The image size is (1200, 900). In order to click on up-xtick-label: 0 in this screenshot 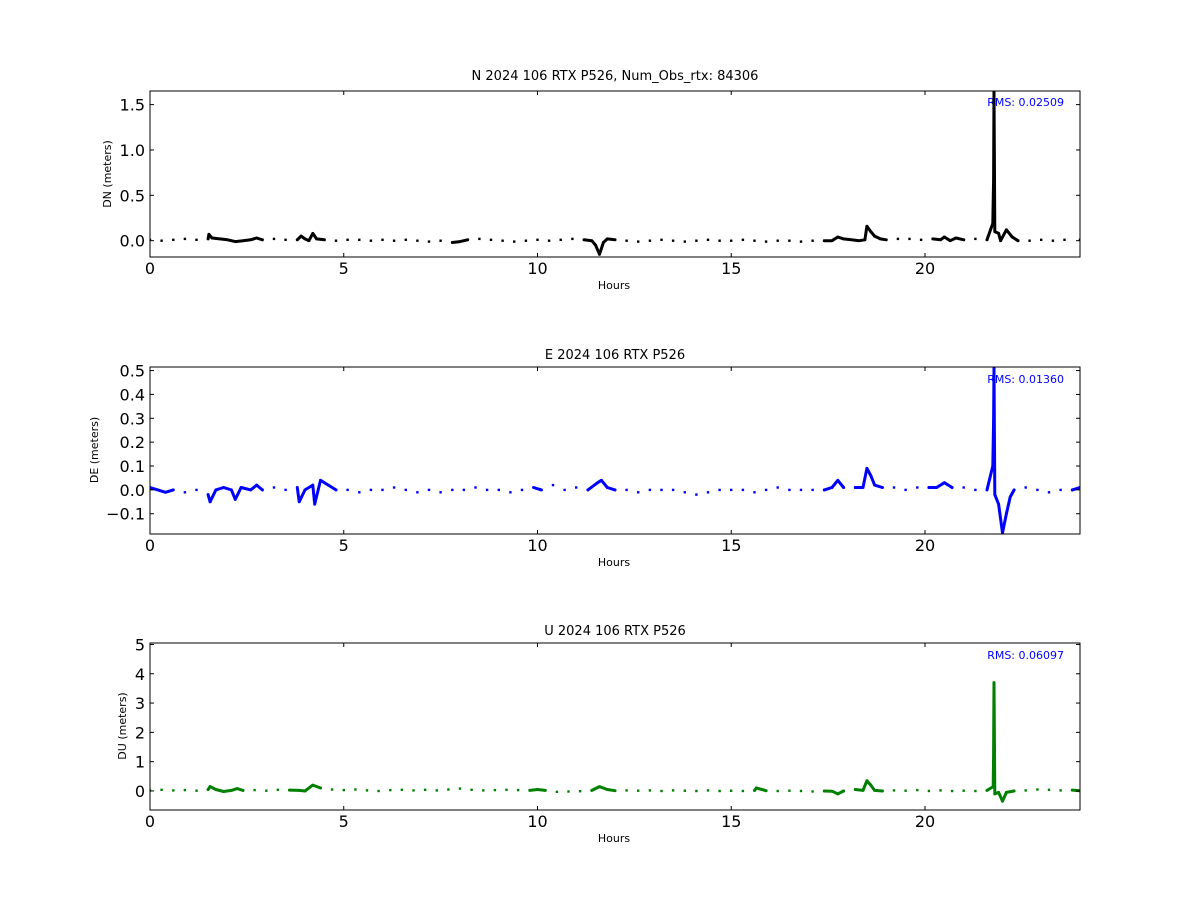, I will do `click(150, 821)`.